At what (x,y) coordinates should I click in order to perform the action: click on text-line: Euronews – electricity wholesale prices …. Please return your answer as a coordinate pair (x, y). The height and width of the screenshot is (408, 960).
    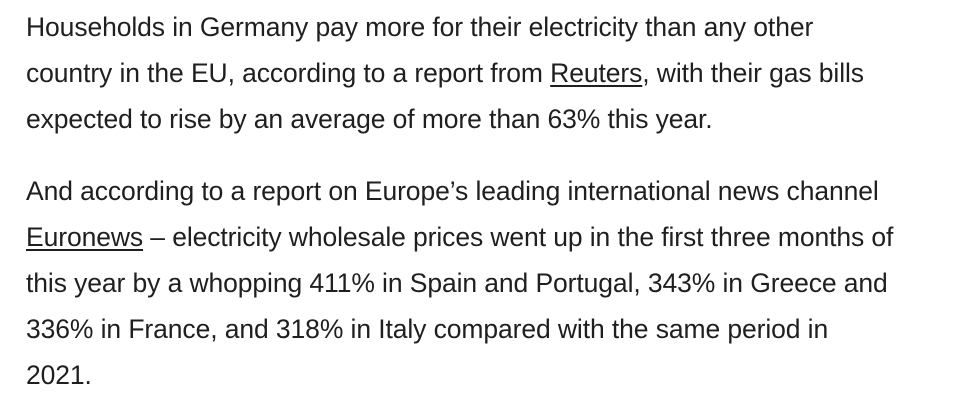
    Looking at the image, I should click on (482, 238).